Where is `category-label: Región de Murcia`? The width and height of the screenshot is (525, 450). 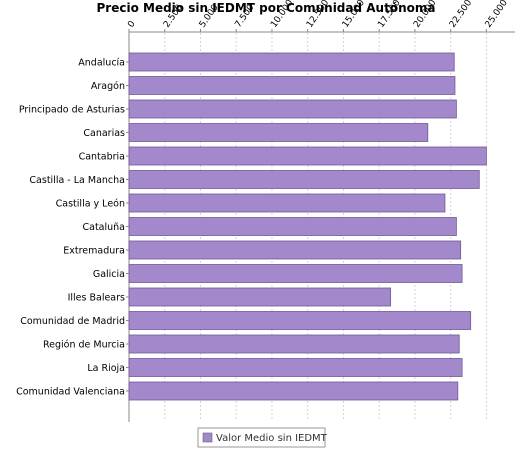
category-label: Región de Murcia is located at coordinates (84, 345).